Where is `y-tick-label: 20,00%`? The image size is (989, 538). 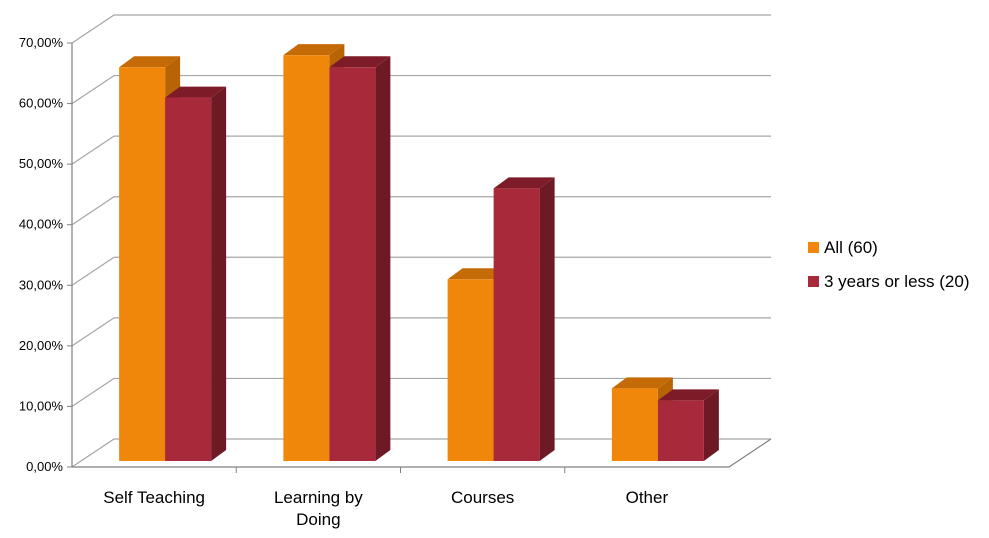 y-tick-label: 20,00% is located at coordinates (41, 345).